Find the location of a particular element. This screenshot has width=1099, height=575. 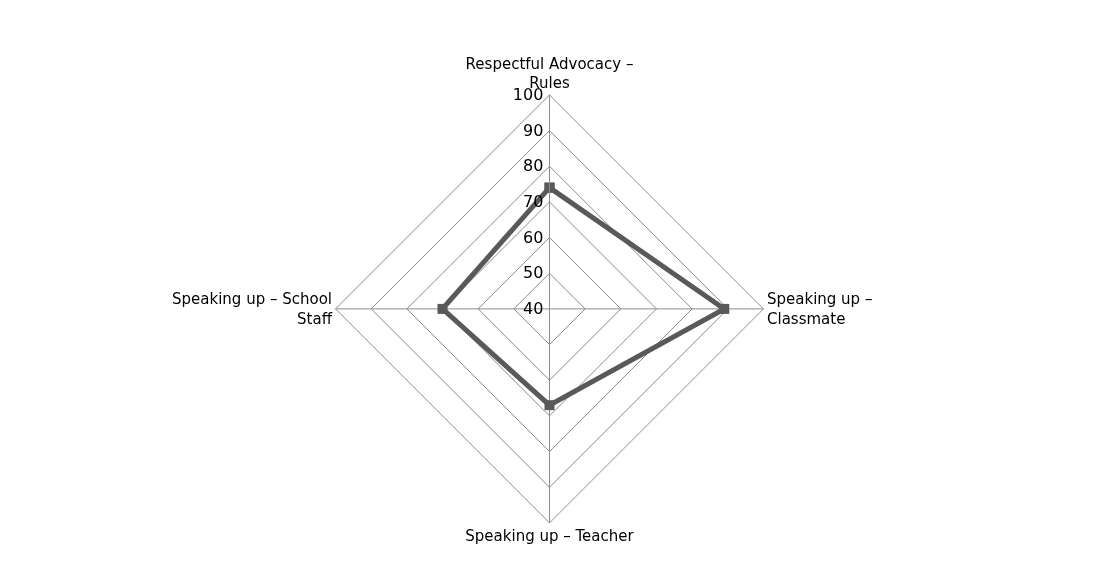

y-tick-label: 80 is located at coordinates (533, 166).